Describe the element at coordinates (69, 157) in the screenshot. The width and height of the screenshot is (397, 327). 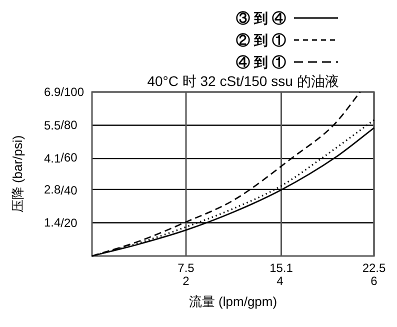
I see `y2-tick-label: /60` at that location.